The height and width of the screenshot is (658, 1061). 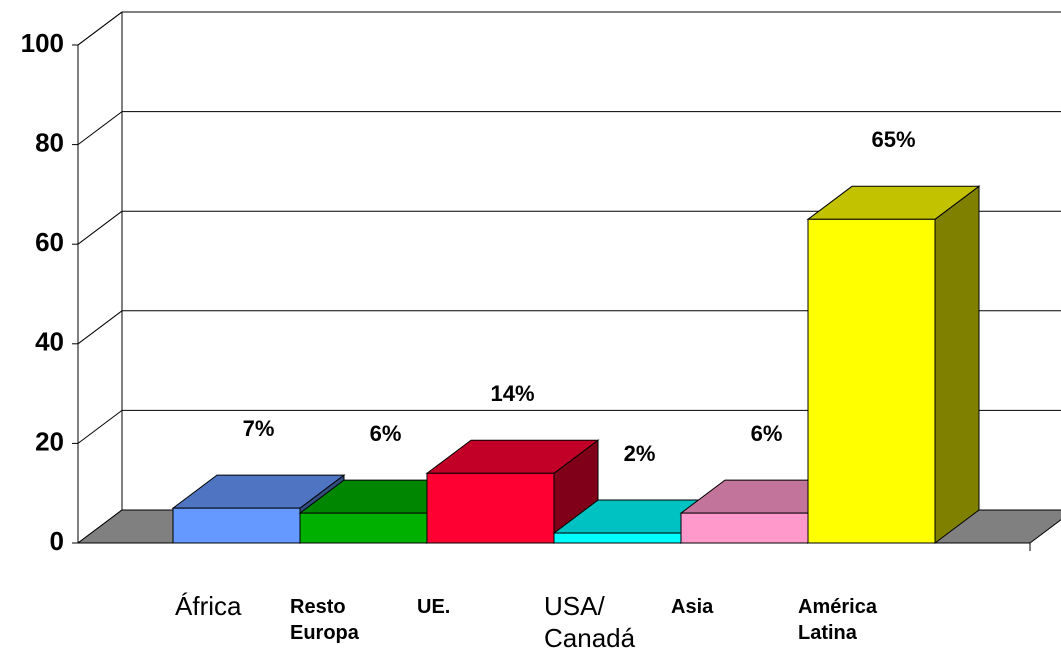 What do you see at coordinates (957, 364) in the screenshot?
I see `bar-side` at bounding box center [957, 364].